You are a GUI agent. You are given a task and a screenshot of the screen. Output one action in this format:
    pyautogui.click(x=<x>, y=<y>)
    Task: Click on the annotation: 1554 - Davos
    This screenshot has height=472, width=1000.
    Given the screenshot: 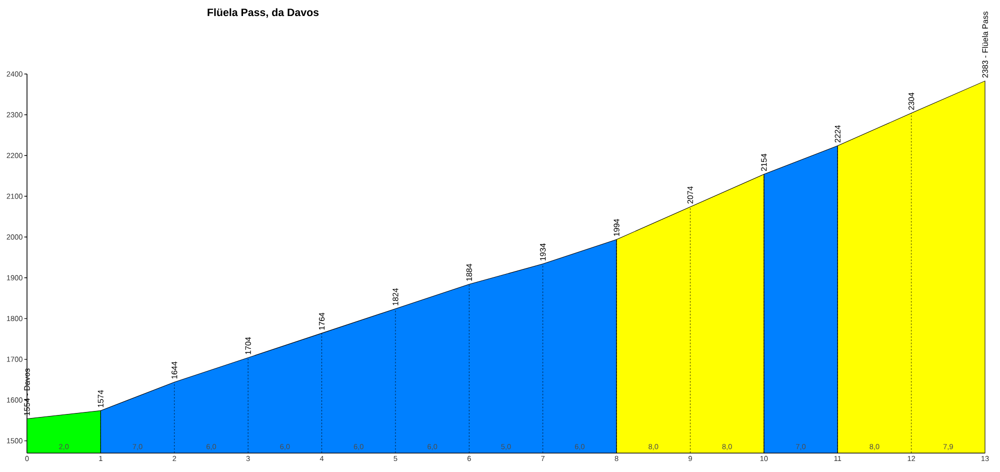 What is the action you would take?
    pyautogui.click(x=27, y=392)
    